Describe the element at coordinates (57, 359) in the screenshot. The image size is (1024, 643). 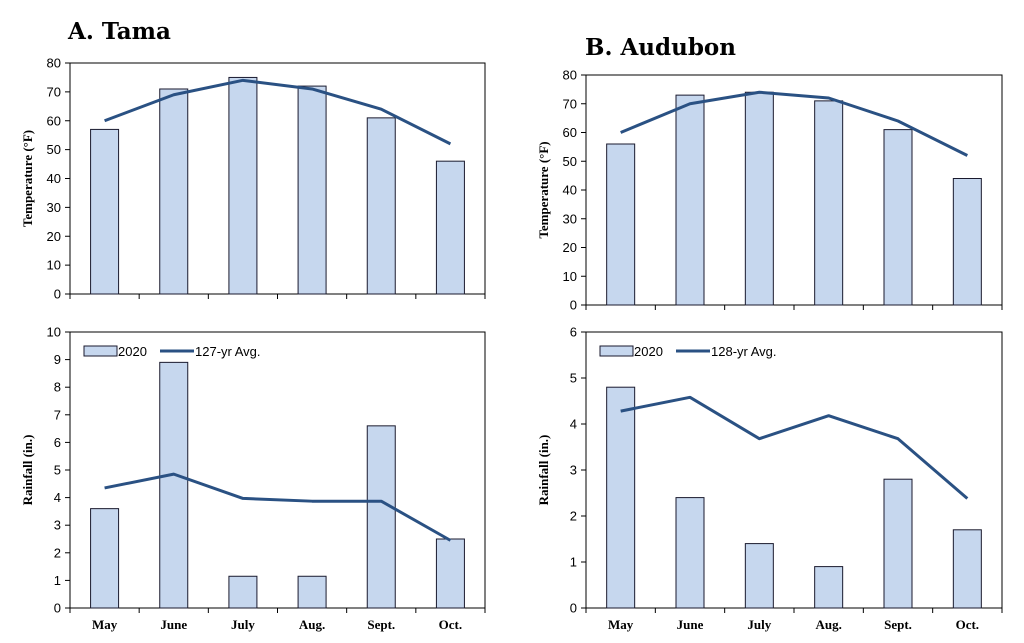
I see `y-tick-label: 9` at that location.